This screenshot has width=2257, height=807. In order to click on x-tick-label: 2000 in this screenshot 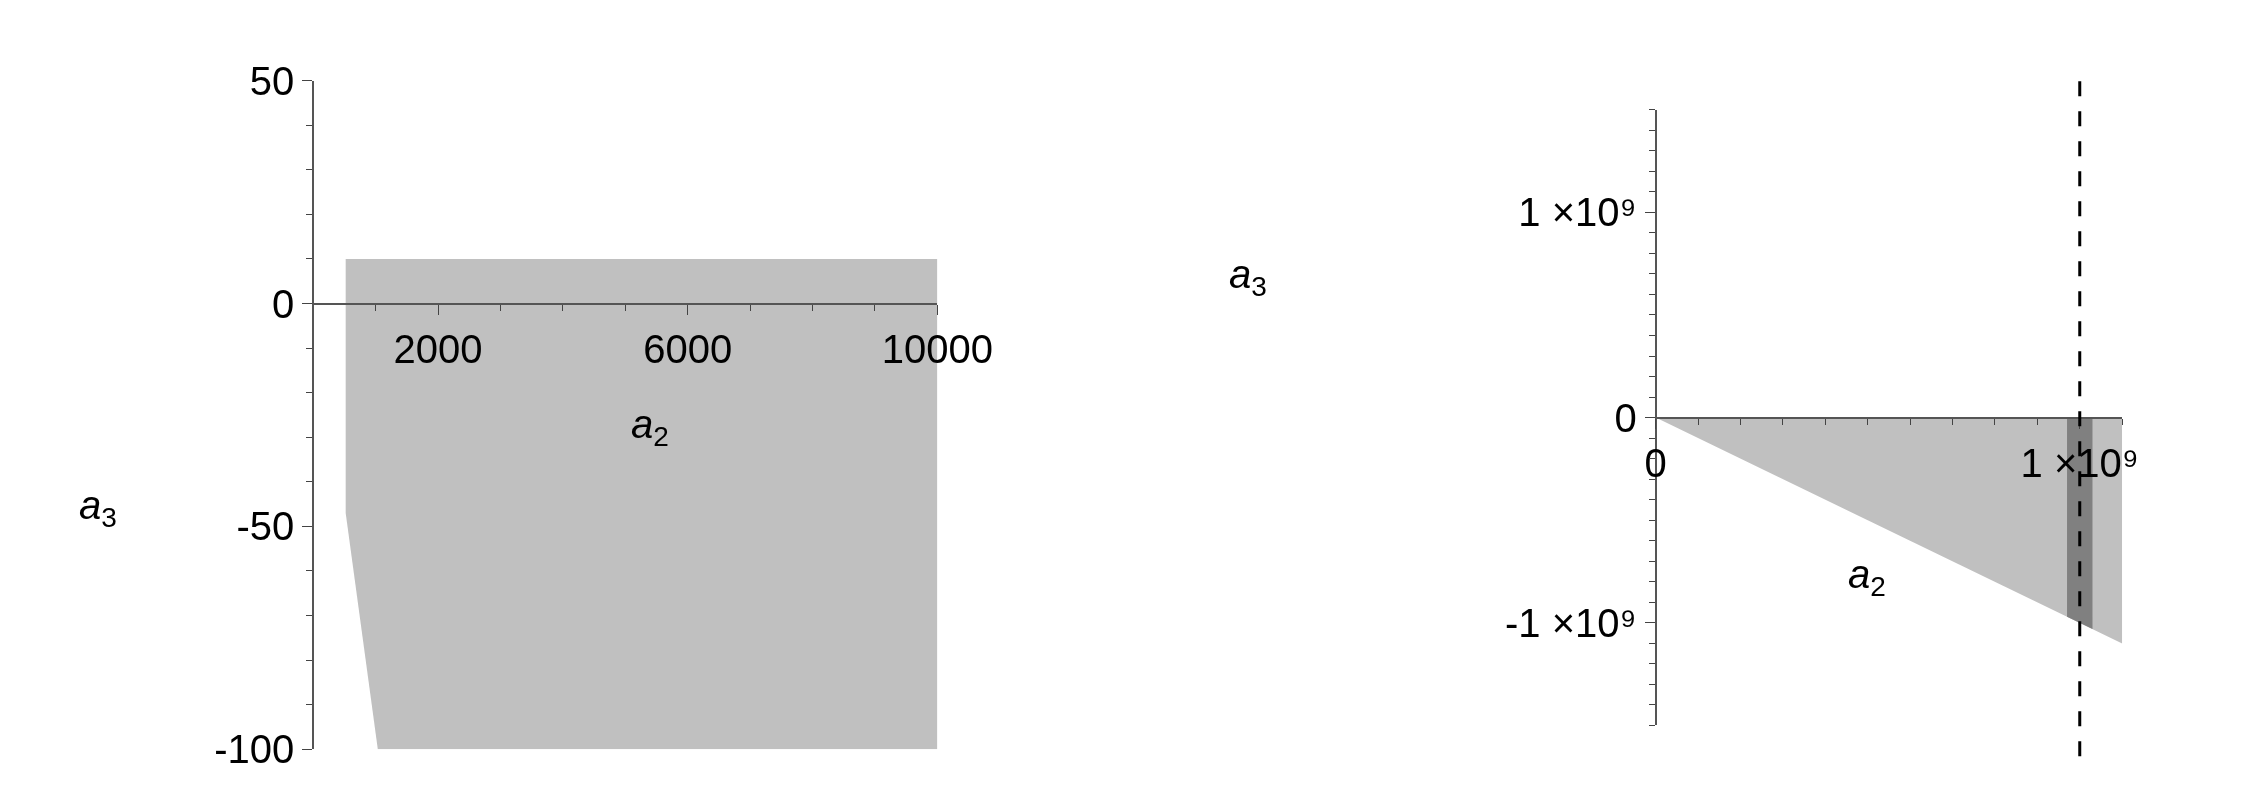, I will do `click(438, 348)`.